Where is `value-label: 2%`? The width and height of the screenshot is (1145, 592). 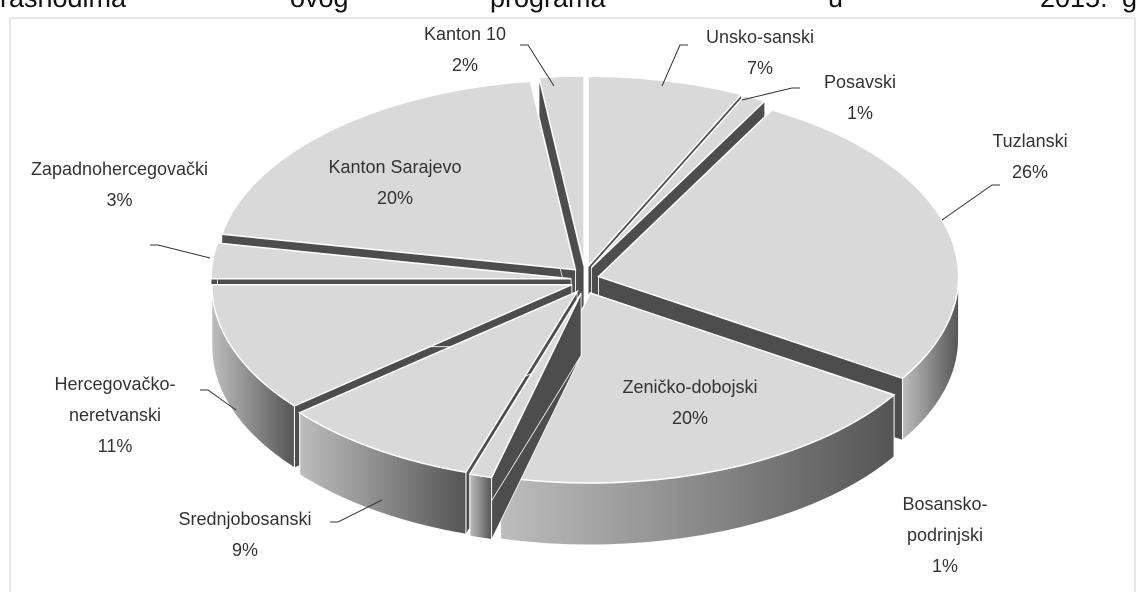
value-label: 2% is located at coordinates (464, 65).